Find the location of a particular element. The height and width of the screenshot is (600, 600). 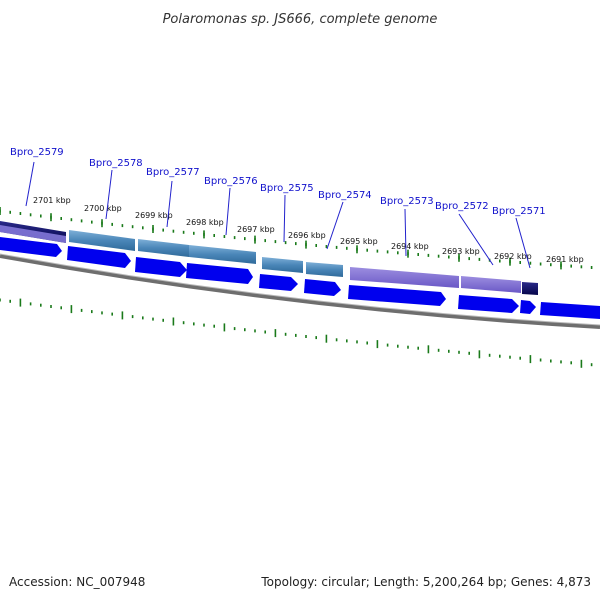

gene-label-bpro-2573: Bpro_2573 is located at coordinates (407, 201).